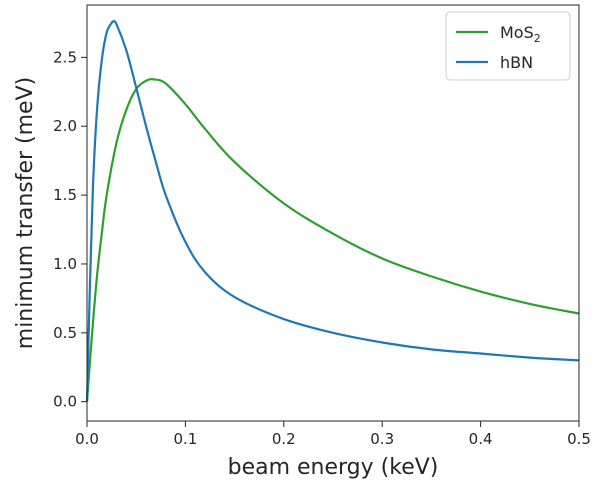 The width and height of the screenshot is (594, 485). What do you see at coordinates (579, 439) in the screenshot?
I see `x-tick-label: 0.5` at bounding box center [579, 439].